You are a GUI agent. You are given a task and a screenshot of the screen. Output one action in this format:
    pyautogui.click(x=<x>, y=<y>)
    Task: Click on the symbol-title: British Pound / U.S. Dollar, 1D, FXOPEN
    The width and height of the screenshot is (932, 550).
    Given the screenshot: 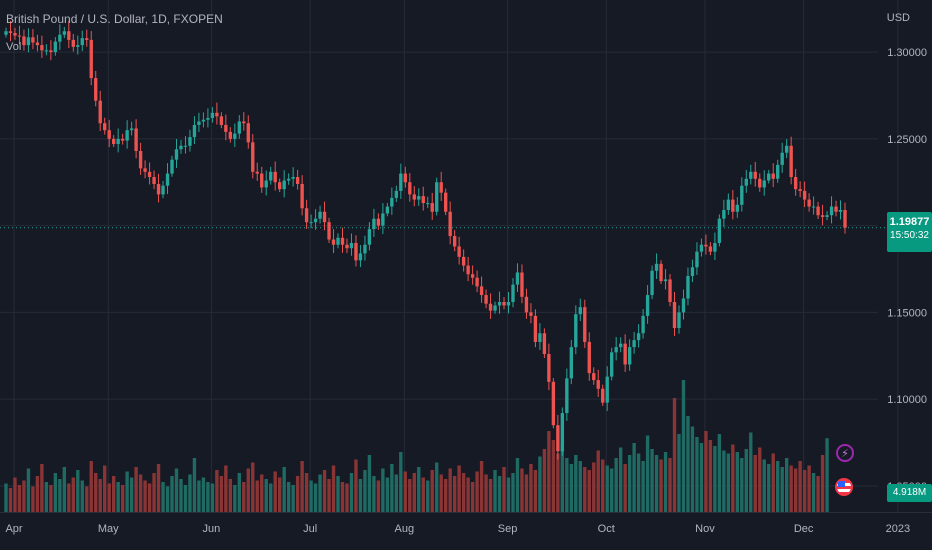 What is the action you would take?
    pyautogui.click(x=114, y=19)
    